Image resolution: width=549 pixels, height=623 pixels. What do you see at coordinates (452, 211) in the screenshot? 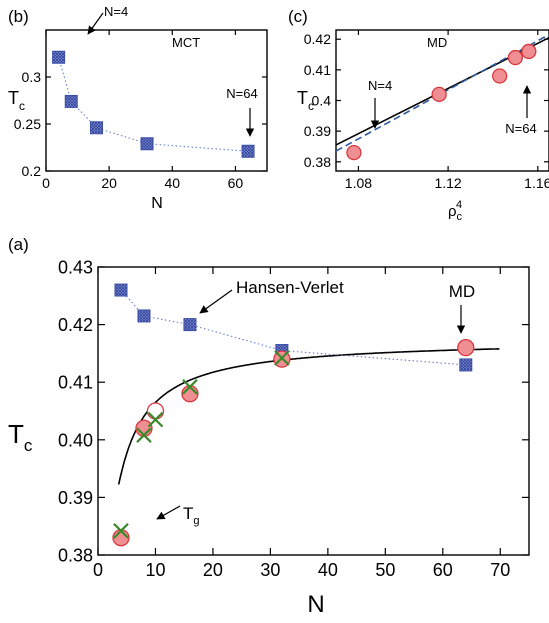
I see `panel-c-xlabel-main: ρ` at bounding box center [452, 211].